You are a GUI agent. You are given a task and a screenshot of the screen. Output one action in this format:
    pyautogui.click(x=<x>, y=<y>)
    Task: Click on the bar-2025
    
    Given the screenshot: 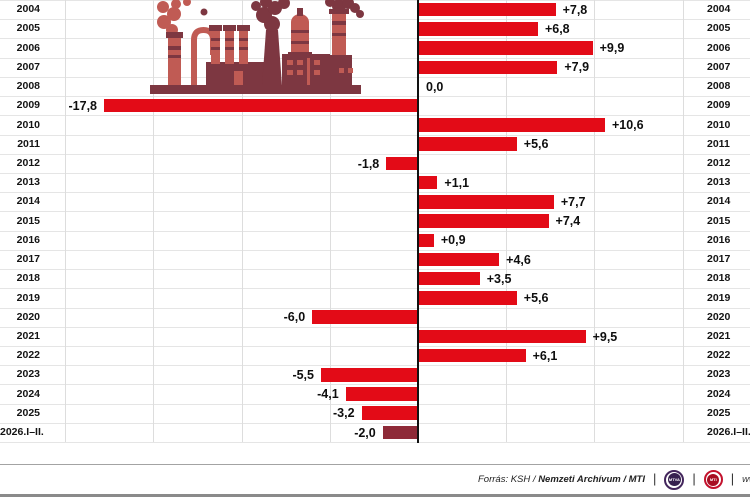 What is the action you would take?
    pyautogui.click(x=389, y=413)
    